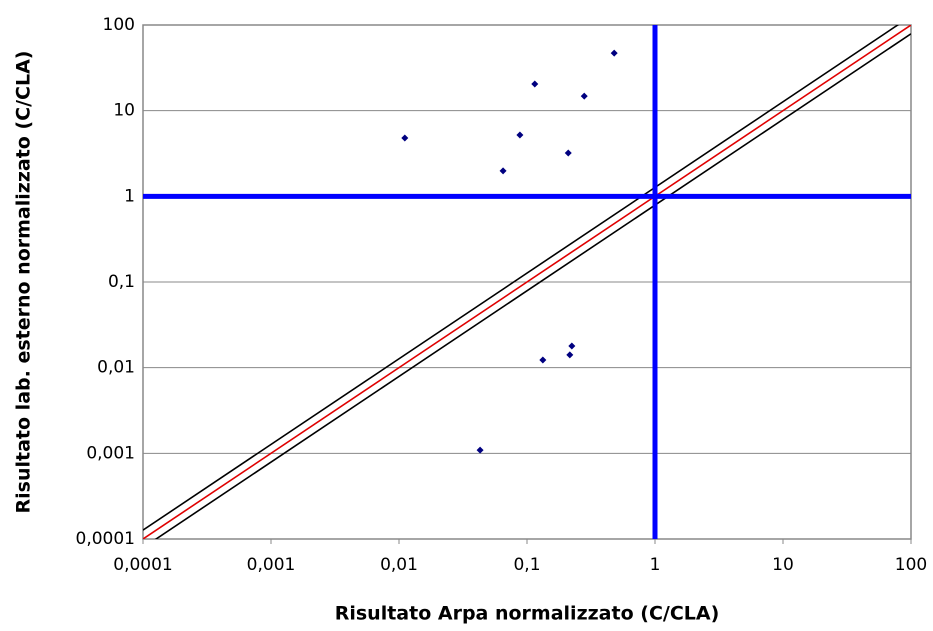  Describe the element at coordinates (783, 565) in the screenshot. I see `x-tick-label: 10` at that location.